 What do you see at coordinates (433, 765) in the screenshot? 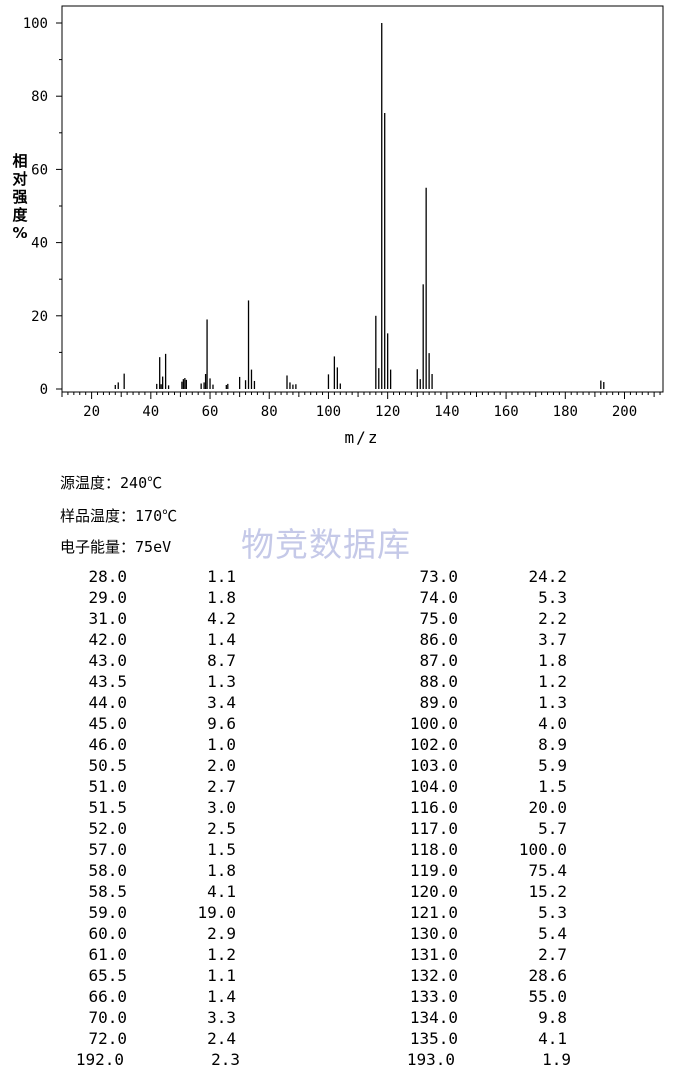
I see `mz-value: 103.0` at bounding box center [433, 765].